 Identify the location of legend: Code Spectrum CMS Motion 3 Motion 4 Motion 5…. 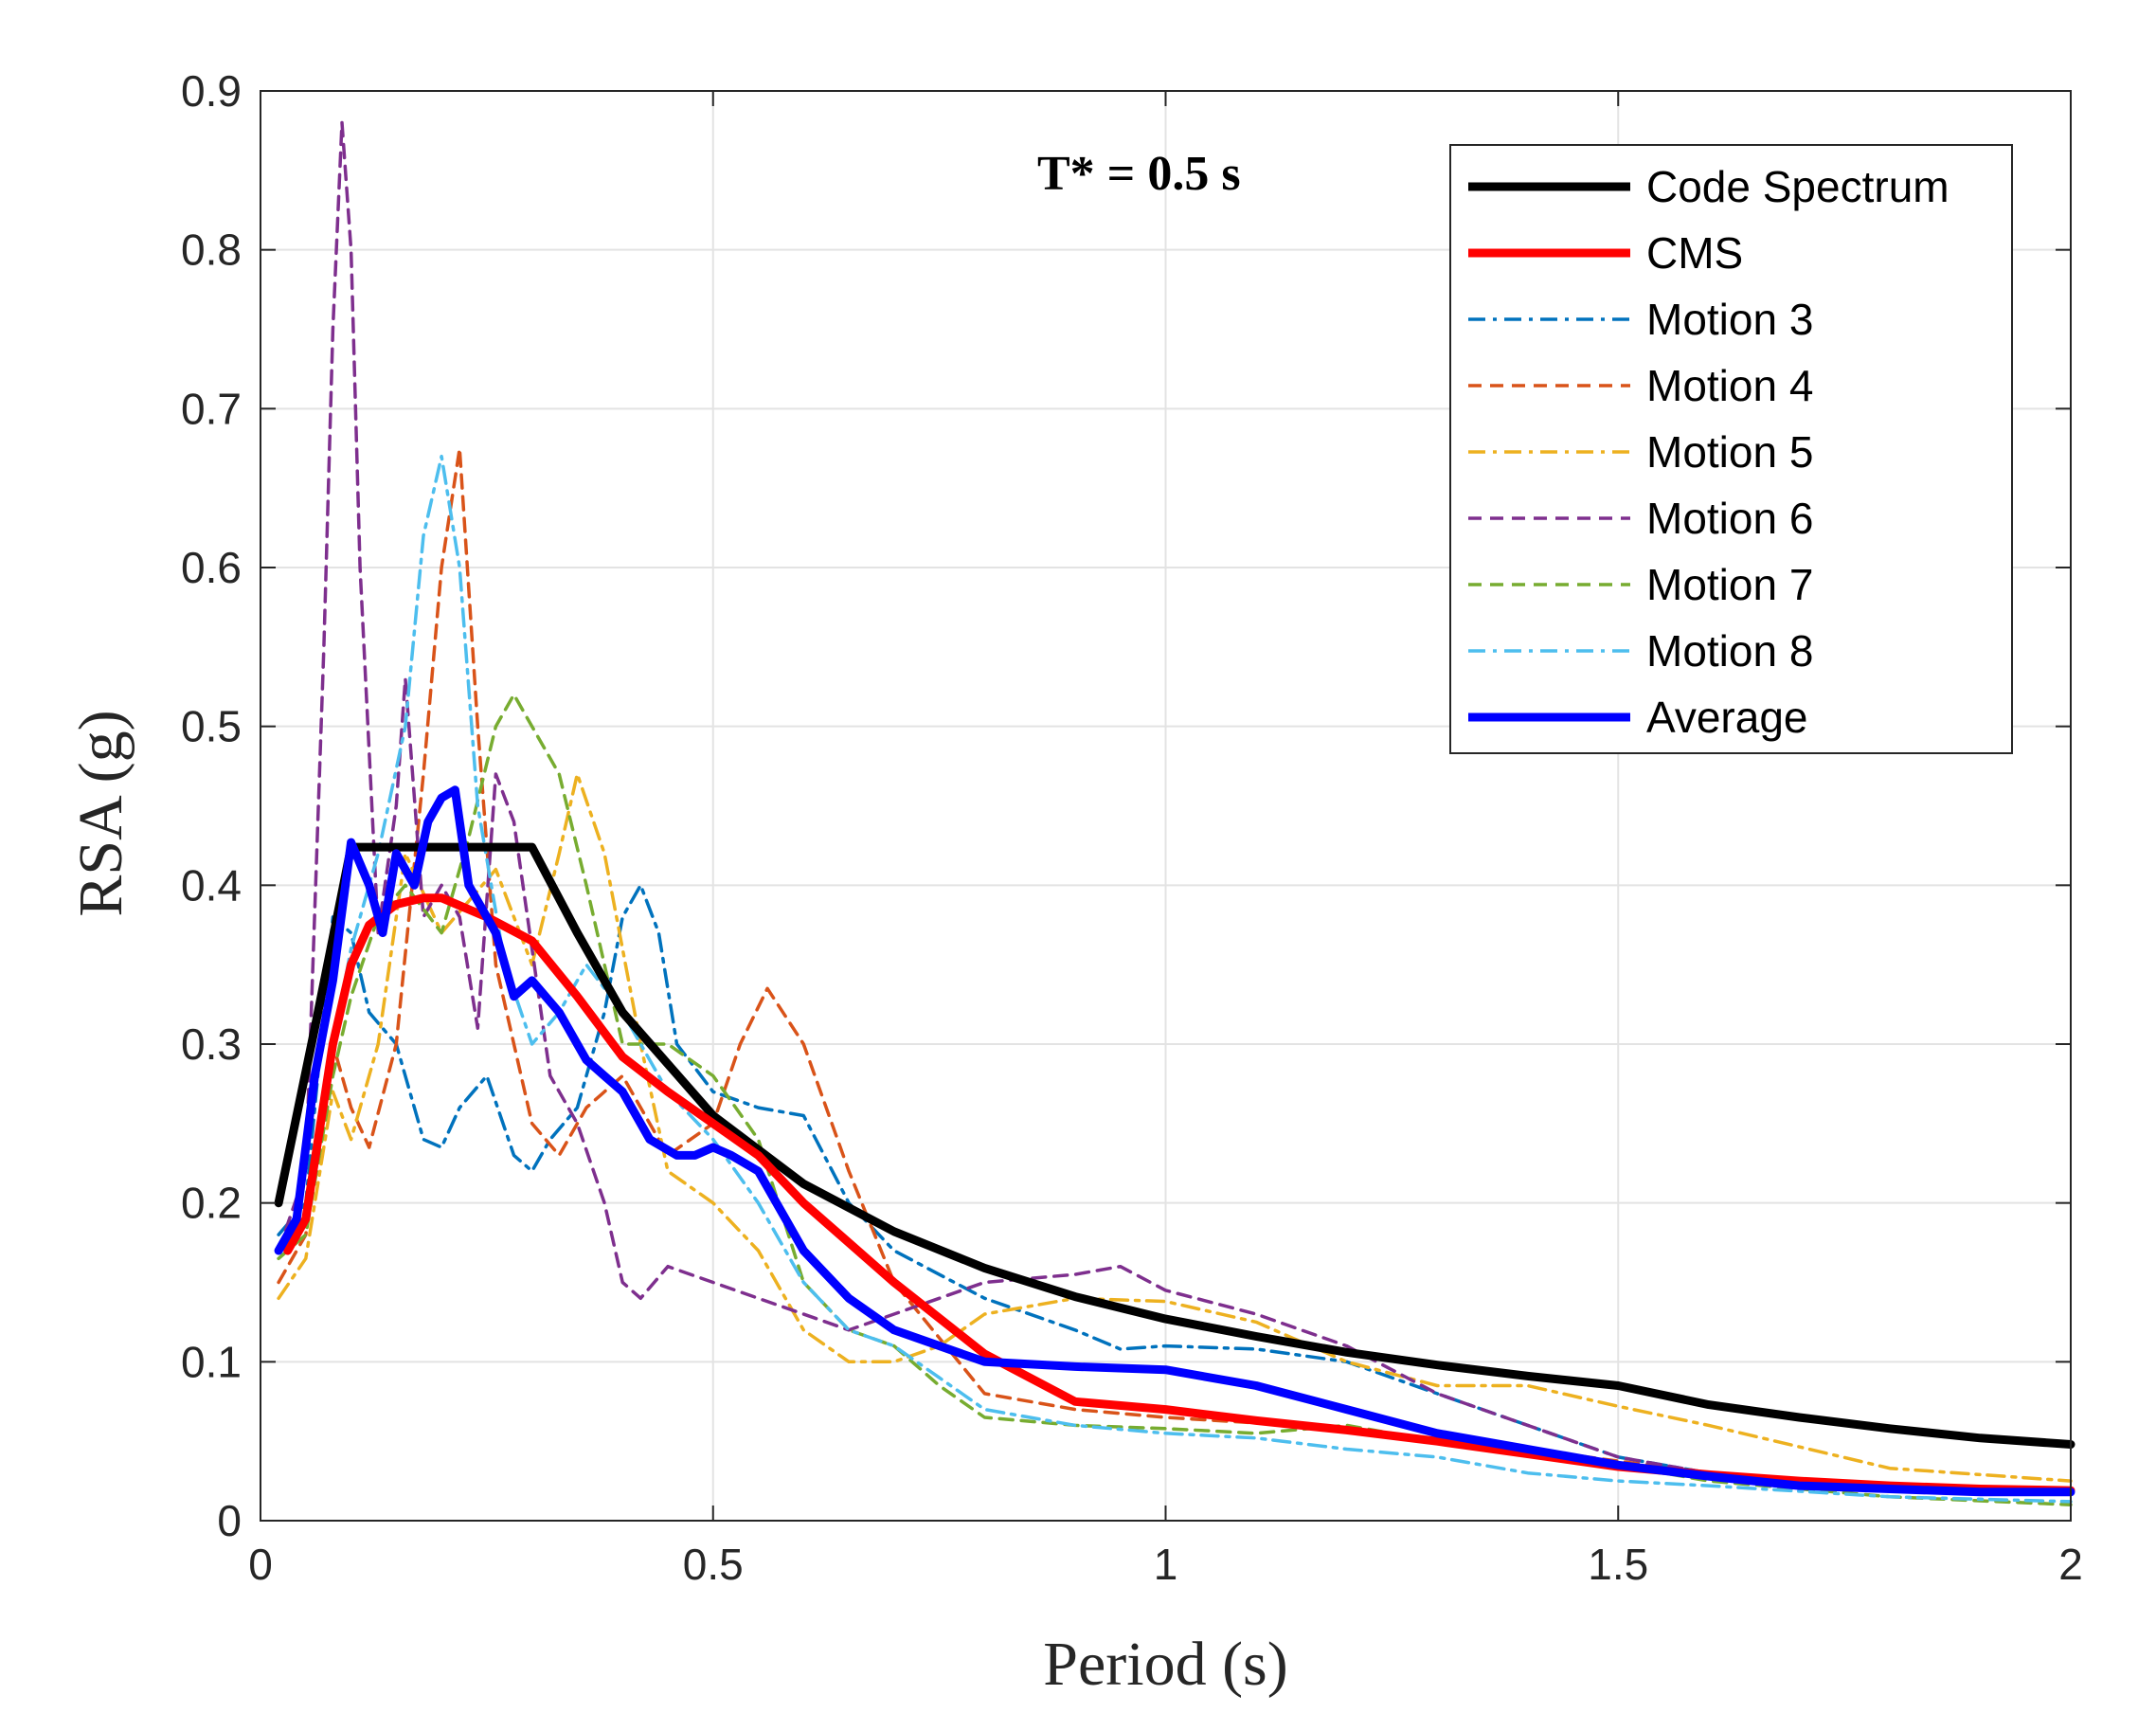
(1731, 449).